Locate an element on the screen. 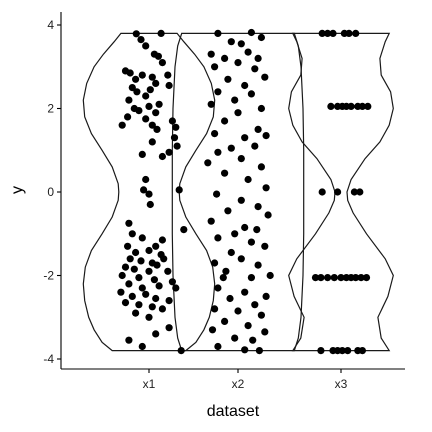 This screenshot has width=432, height=432. y-tick-label: -2 is located at coordinates (48, 276).